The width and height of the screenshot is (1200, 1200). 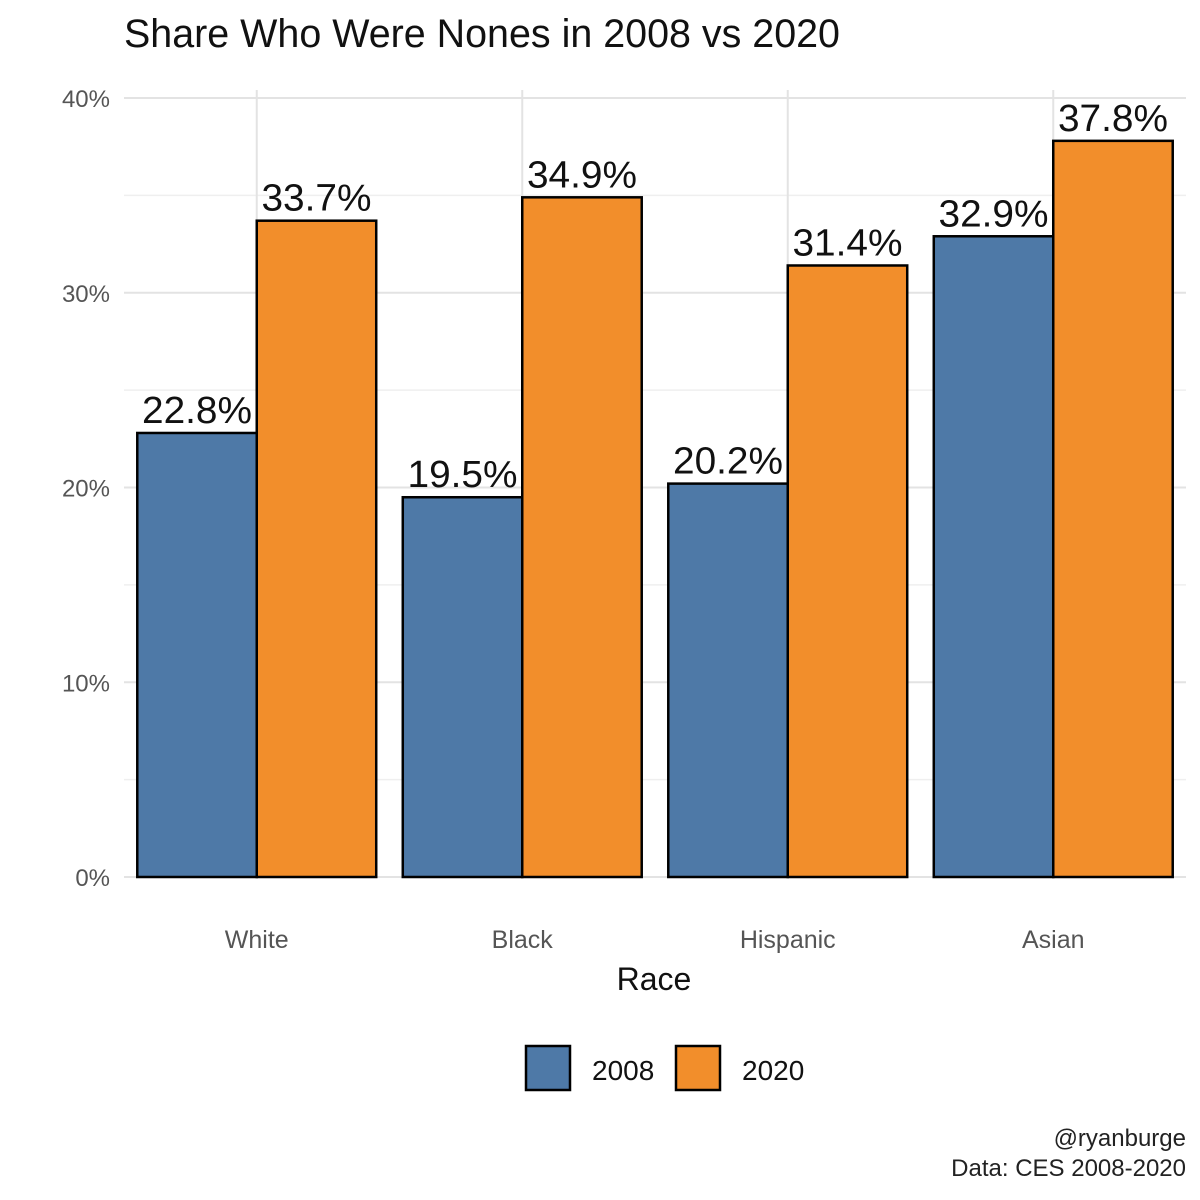 I want to click on legend-swatch-2020, so click(x=698, y=1068).